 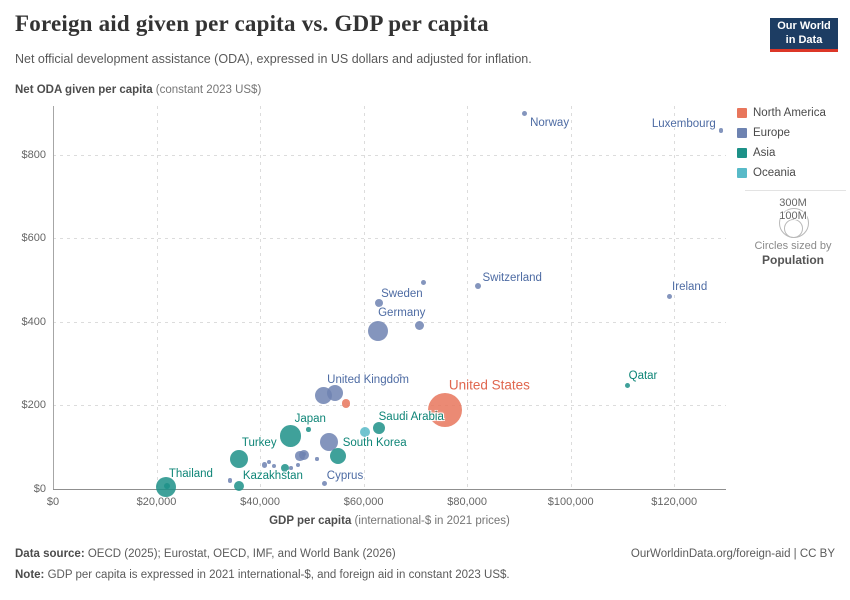 I want to click on legend-divider, so click(x=795, y=190).